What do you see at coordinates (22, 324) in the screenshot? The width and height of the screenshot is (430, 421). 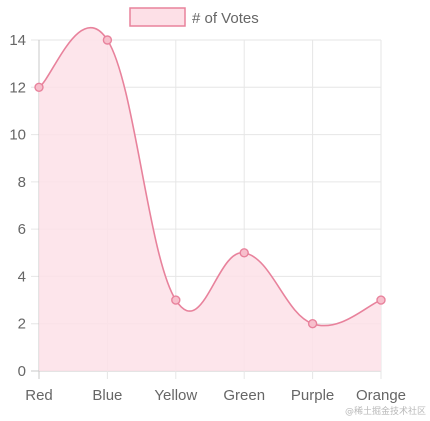 I see `y-tick-label: 2` at bounding box center [22, 324].